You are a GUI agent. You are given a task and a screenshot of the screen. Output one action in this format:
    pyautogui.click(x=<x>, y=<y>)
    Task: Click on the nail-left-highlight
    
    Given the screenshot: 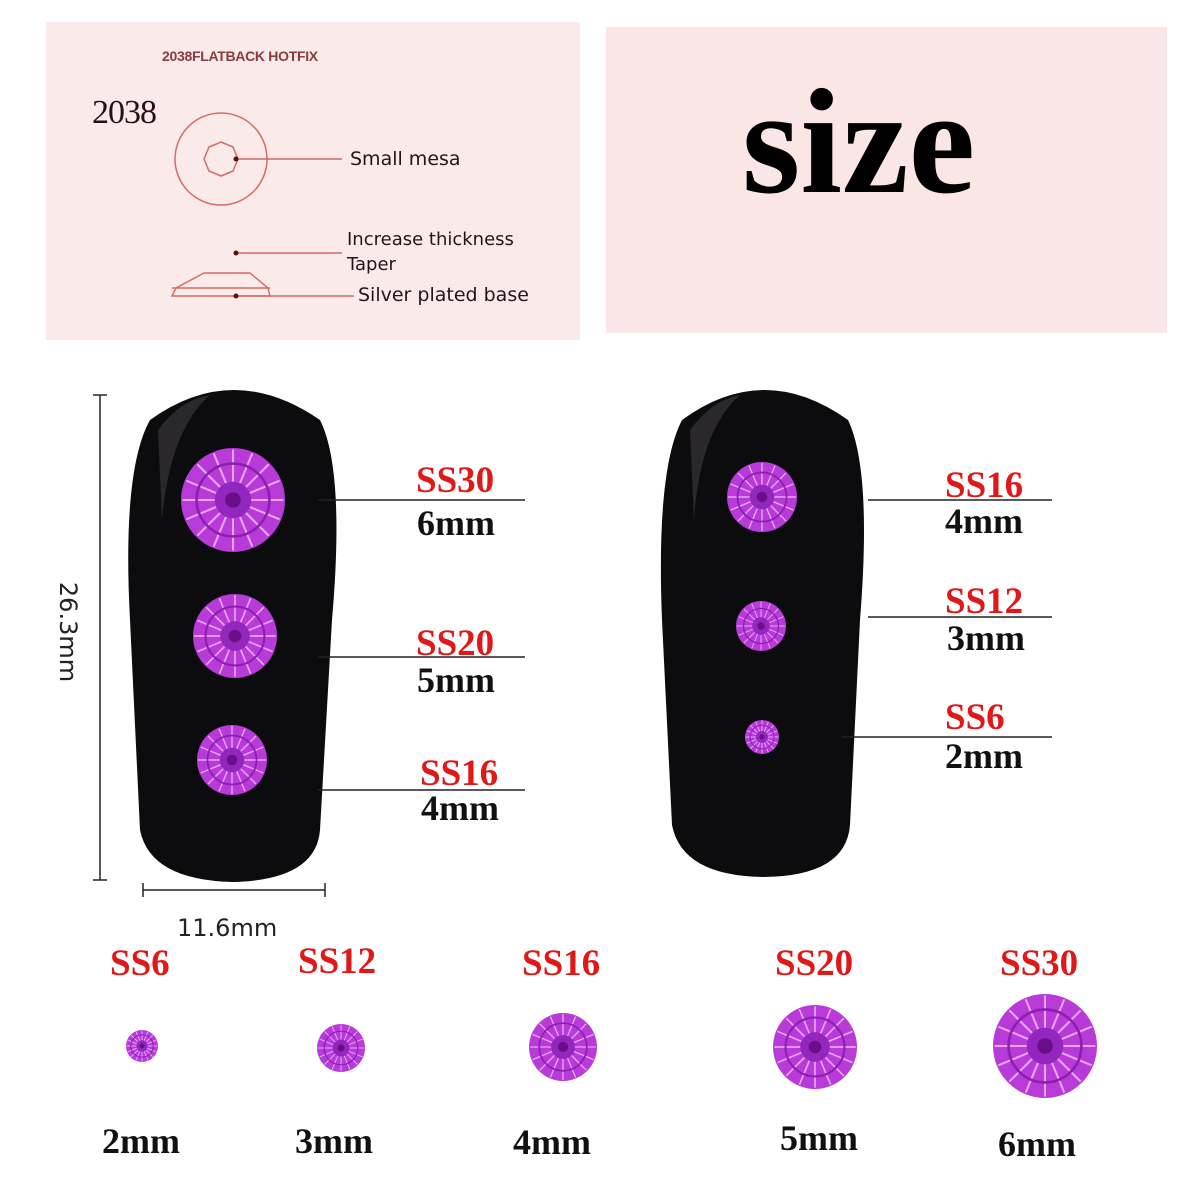 What is the action you would take?
    pyautogui.click(x=184, y=457)
    